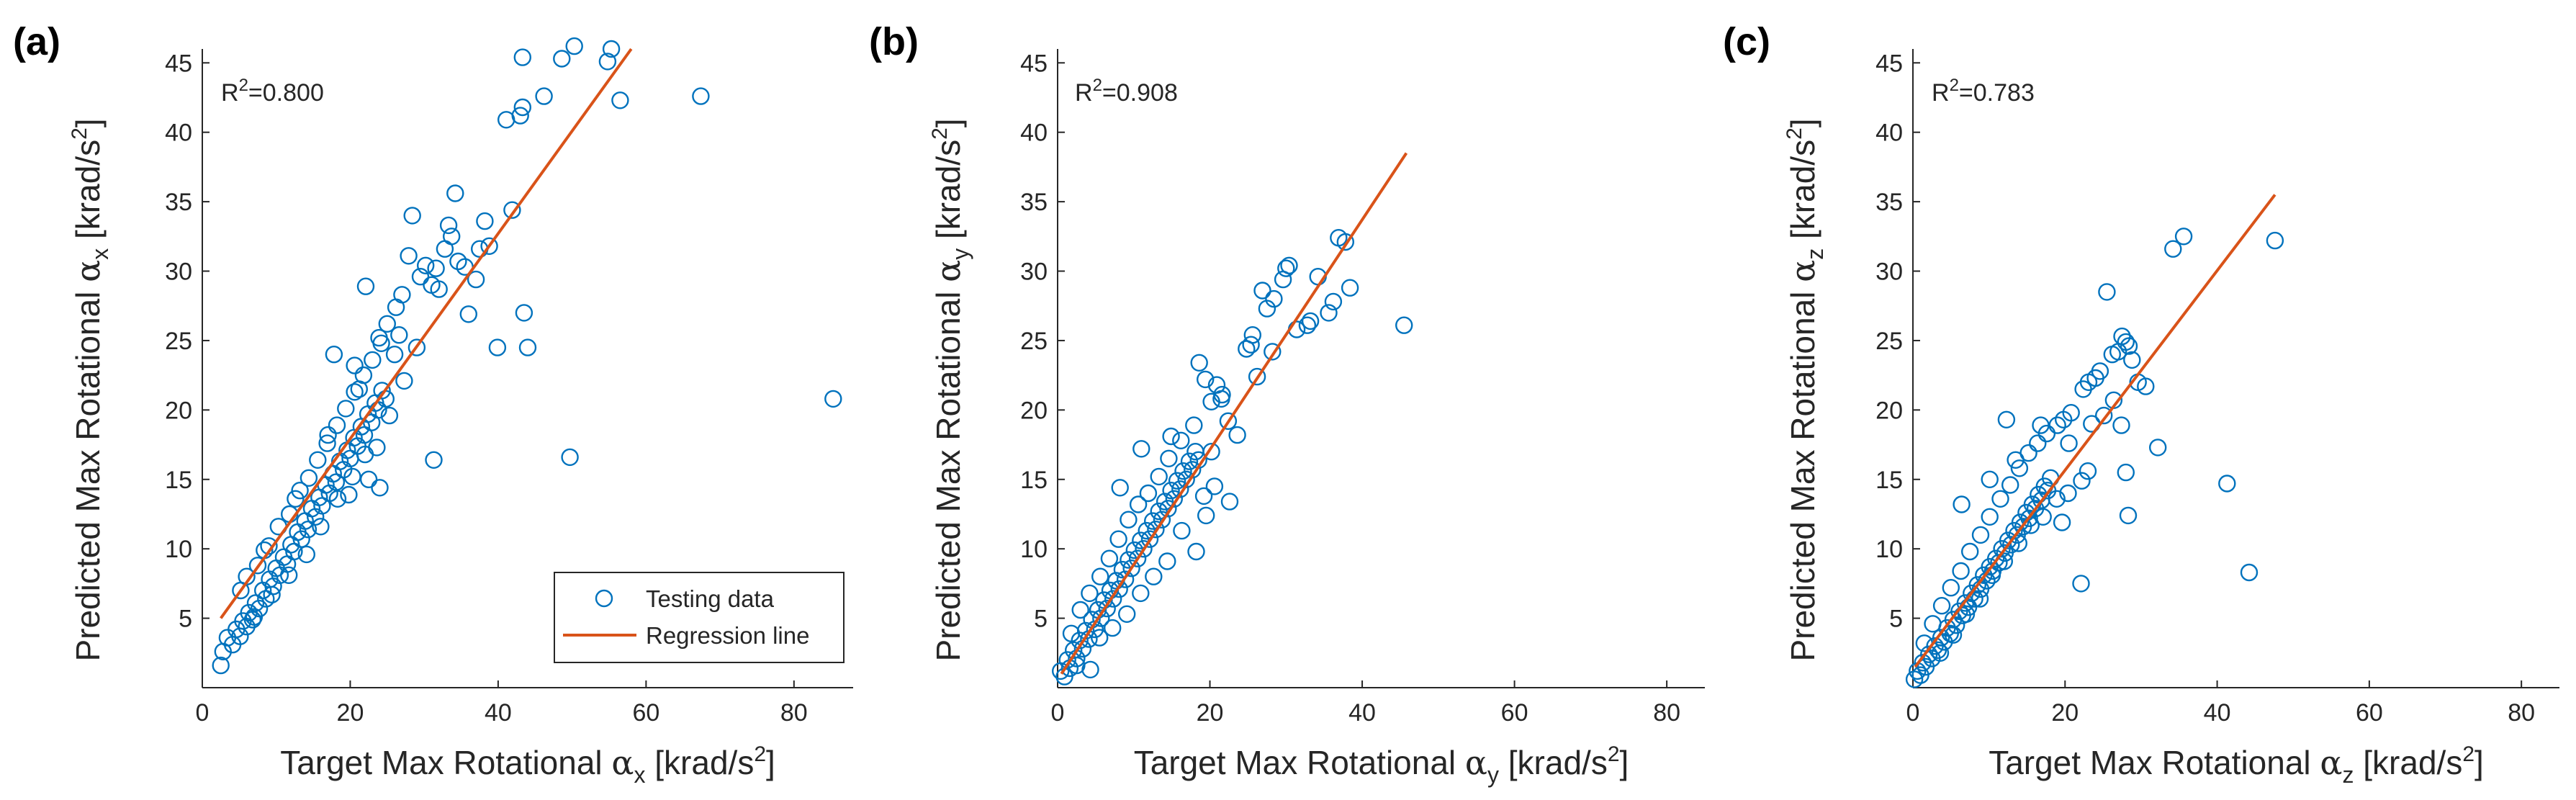  What do you see at coordinates (1034, 549) in the screenshot?
I see `y-tick-label: 10` at bounding box center [1034, 549].